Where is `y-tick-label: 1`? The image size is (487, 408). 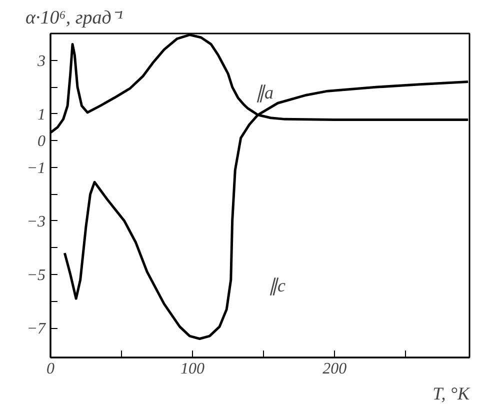 y-tick-label: 1 is located at coordinates (42, 115).